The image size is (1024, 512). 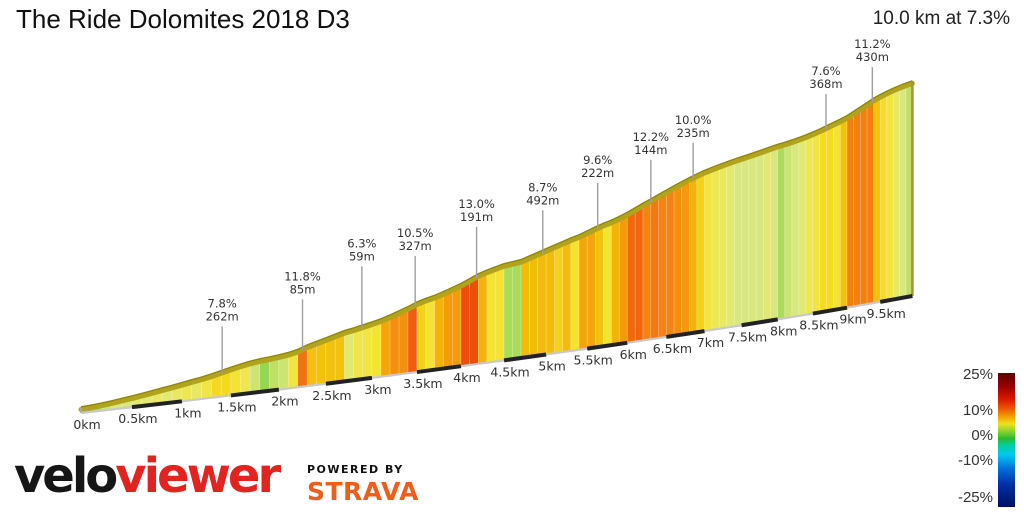 What do you see at coordinates (651, 143) in the screenshot?
I see `callout-text: 12.2% 144m` at bounding box center [651, 143].